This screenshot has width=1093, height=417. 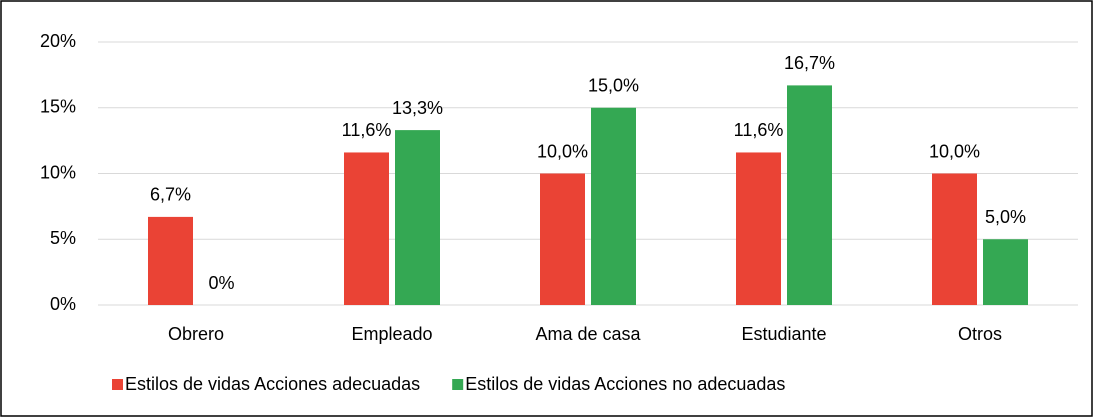 What do you see at coordinates (783, 334) in the screenshot?
I see `x-tick-label: Estudiante` at bounding box center [783, 334].